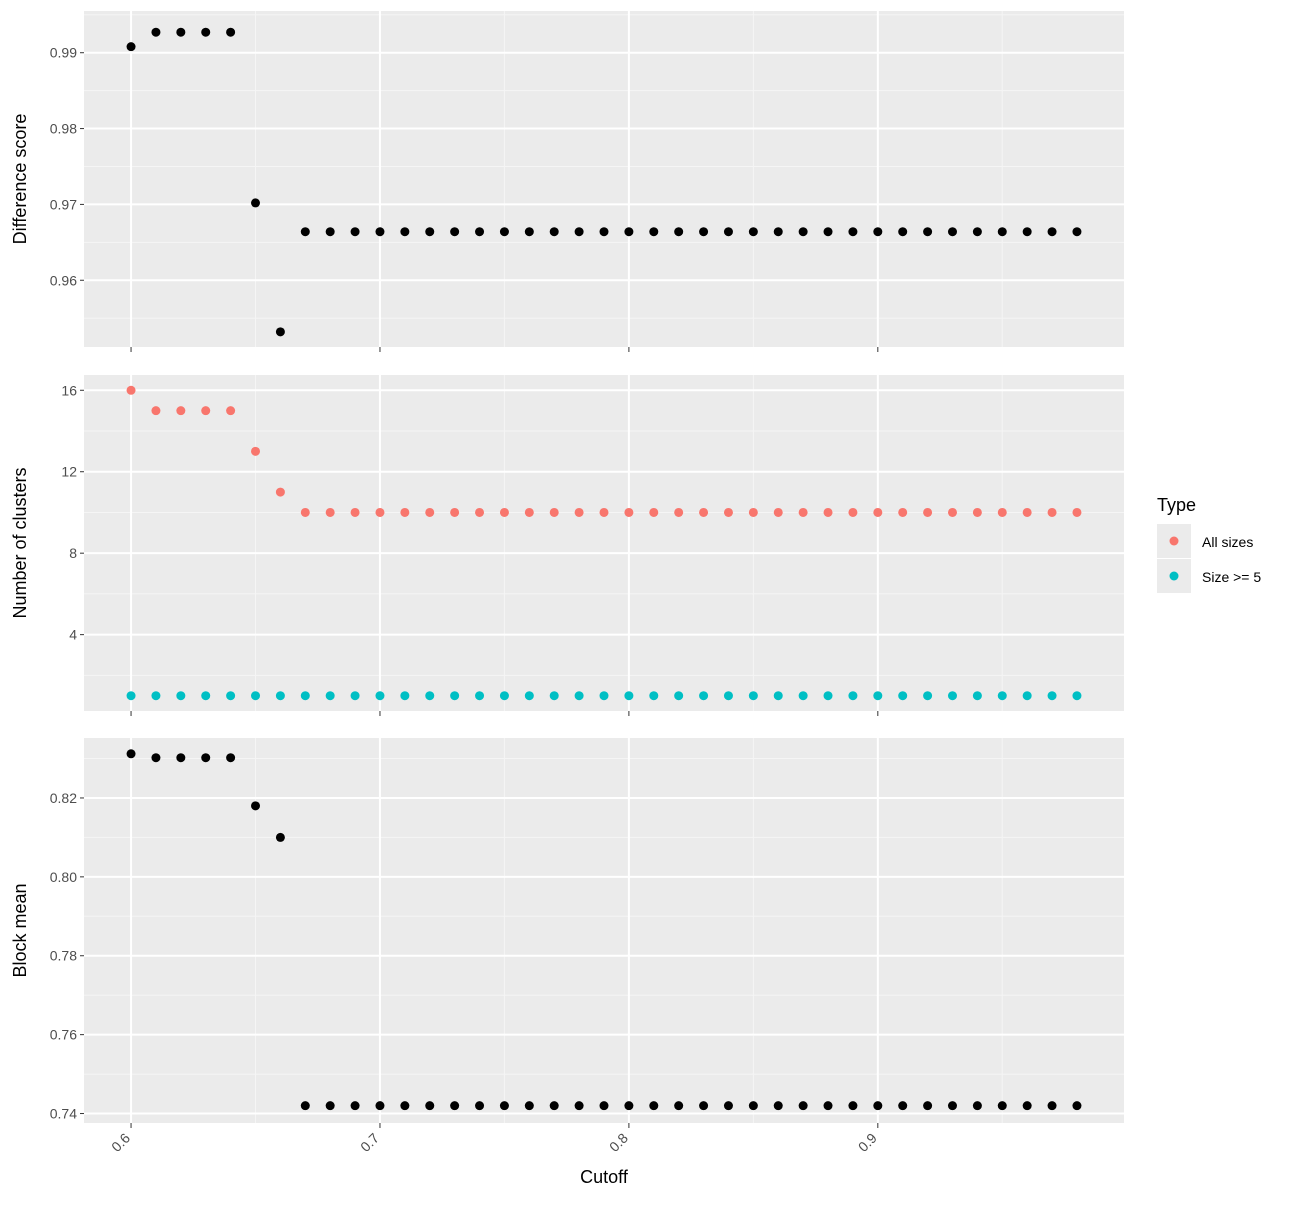 The image size is (1300, 1205). I want to click on y-tick-label: 0.98, so click(63, 129).